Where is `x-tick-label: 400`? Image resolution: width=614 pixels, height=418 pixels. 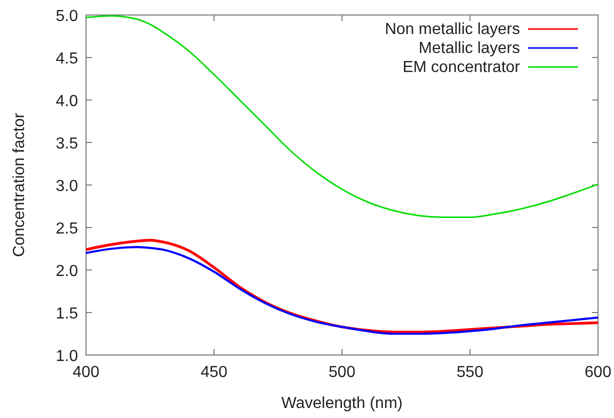
x-tick-label: 400 is located at coordinates (86, 372).